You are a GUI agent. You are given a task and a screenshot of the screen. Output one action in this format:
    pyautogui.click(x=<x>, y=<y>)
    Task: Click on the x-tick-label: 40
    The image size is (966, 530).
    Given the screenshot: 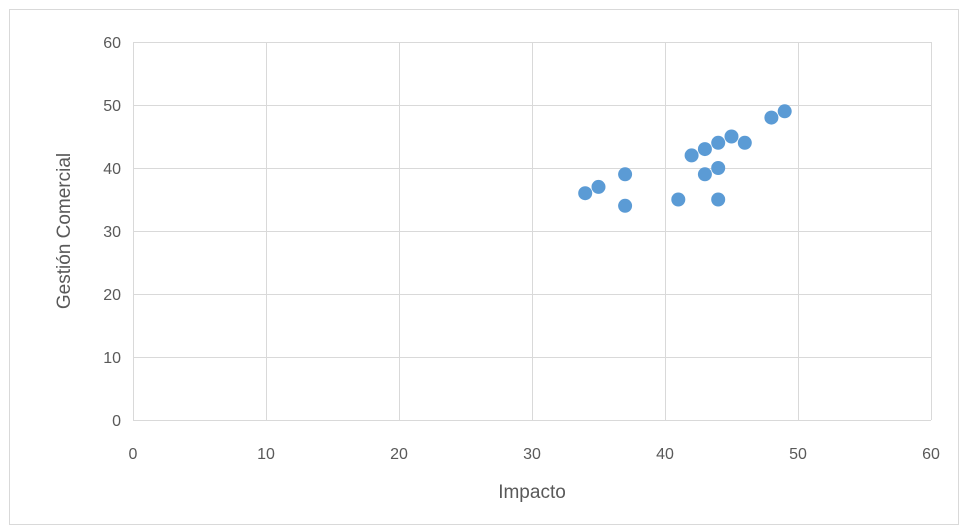 What is the action you would take?
    pyautogui.click(x=665, y=454)
    